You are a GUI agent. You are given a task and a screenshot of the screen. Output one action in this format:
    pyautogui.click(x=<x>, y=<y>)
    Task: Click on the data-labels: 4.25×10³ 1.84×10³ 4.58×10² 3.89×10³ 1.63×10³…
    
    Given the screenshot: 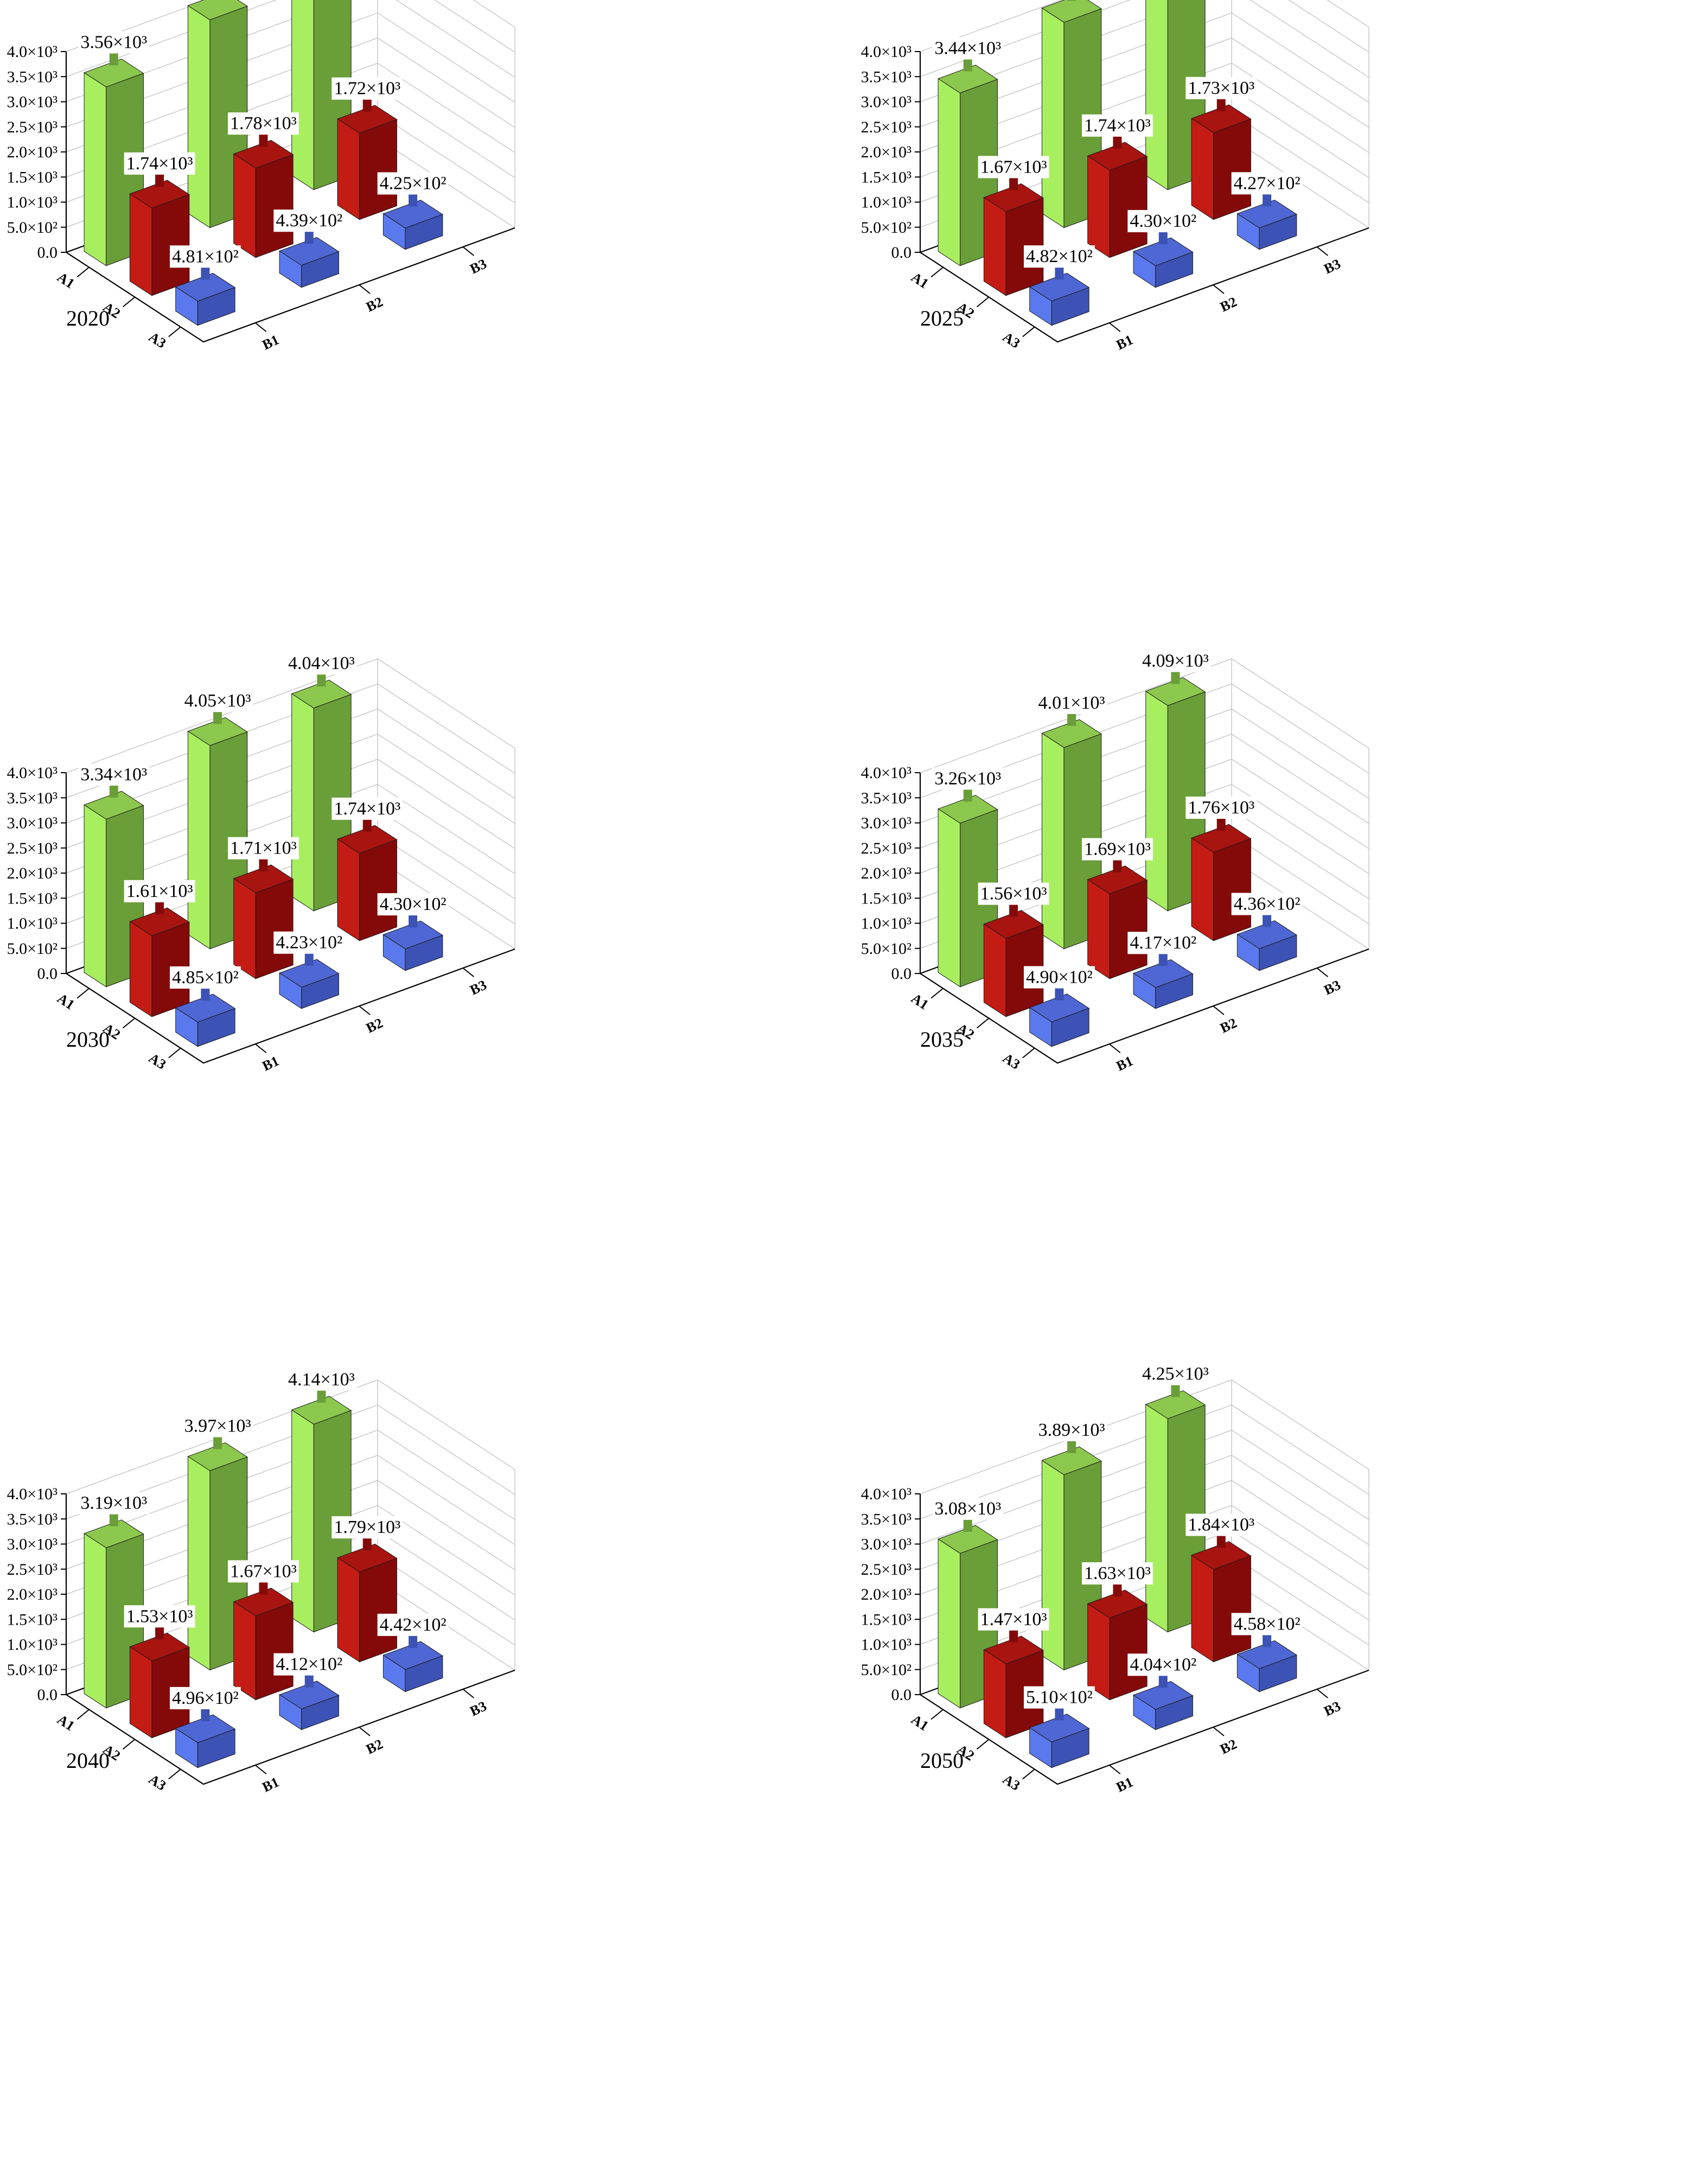 What is the action you would take?
    pyautogui.click(x=1117, y=1542)
    